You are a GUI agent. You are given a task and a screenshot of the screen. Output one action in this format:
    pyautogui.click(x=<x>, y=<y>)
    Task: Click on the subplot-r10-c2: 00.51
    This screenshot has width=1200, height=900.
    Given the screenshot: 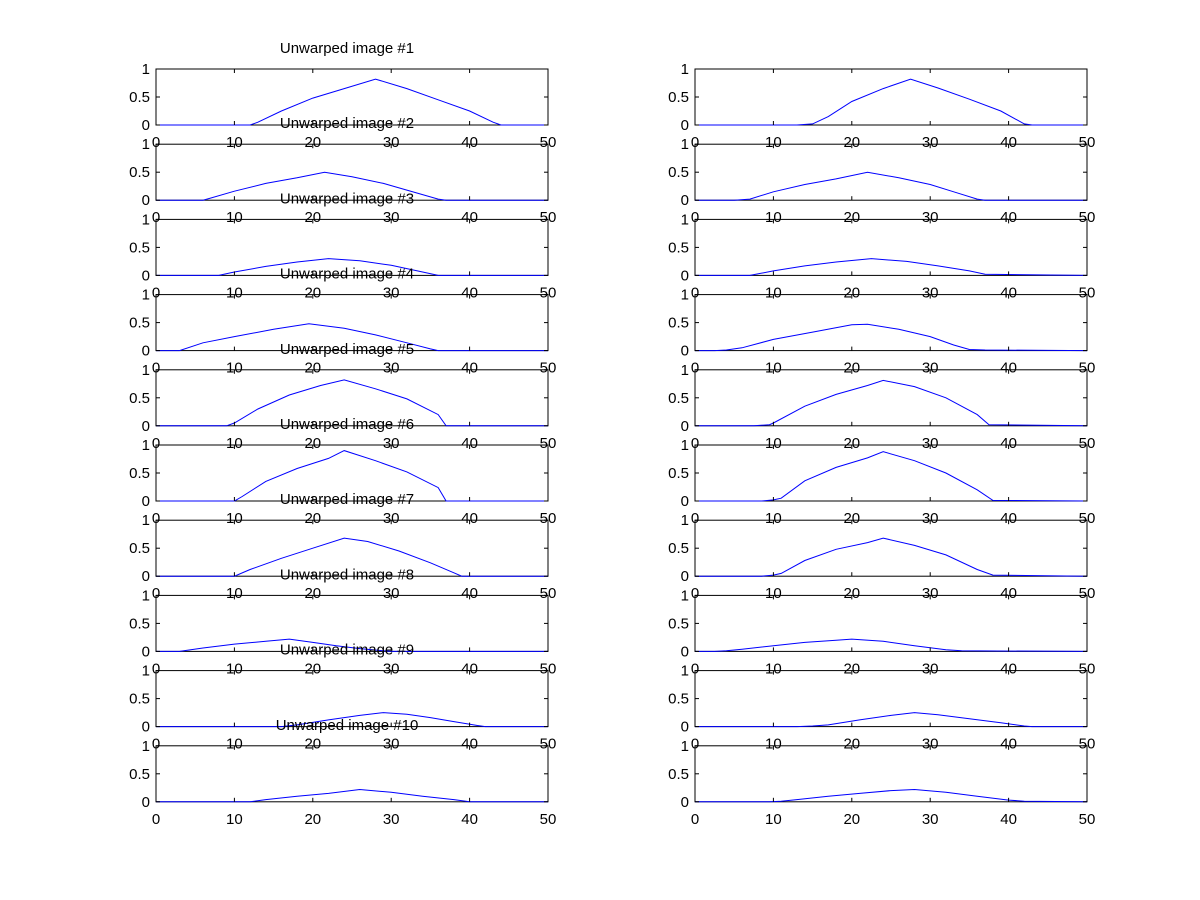 What is the action you would take?
    pyautogui.click(x=878, y=774)
    